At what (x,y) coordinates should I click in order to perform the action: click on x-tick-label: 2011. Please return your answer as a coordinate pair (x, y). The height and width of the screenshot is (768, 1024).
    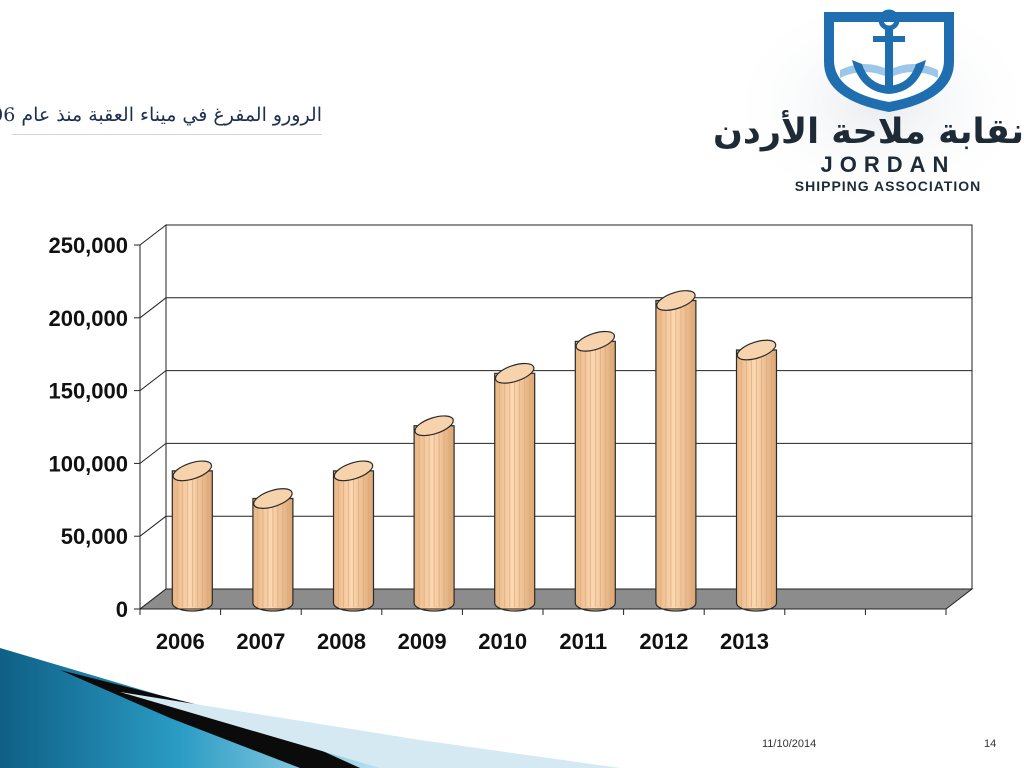
    Looking at the image, I should click on (583, 641).